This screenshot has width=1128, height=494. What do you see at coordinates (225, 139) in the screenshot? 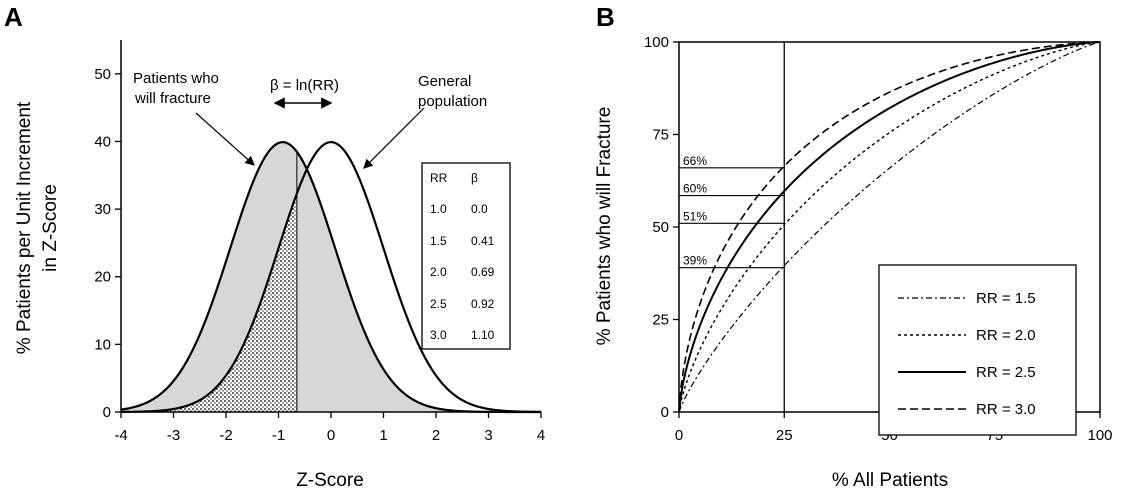
I see `a-arrow-fracture` at bounding box center [225, 139].